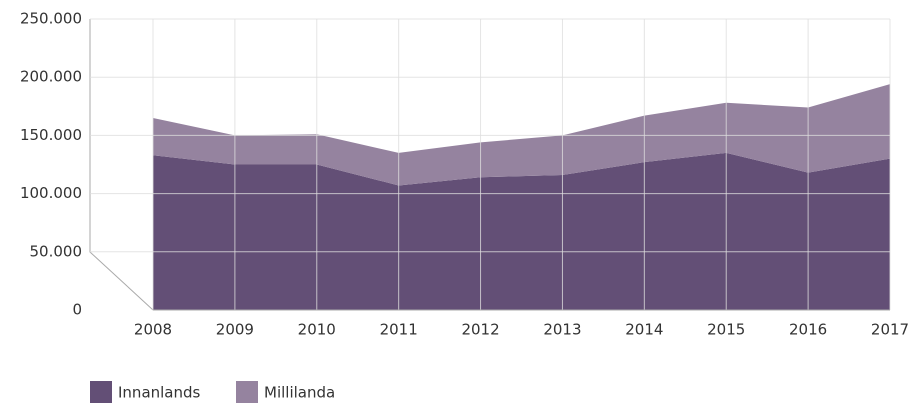 This screenshot has width=910, height=409. What do you see at coordinates (153, 330) in the screenshot?
I see `x-tick-label: 2008` at bounding box center [153, 330].